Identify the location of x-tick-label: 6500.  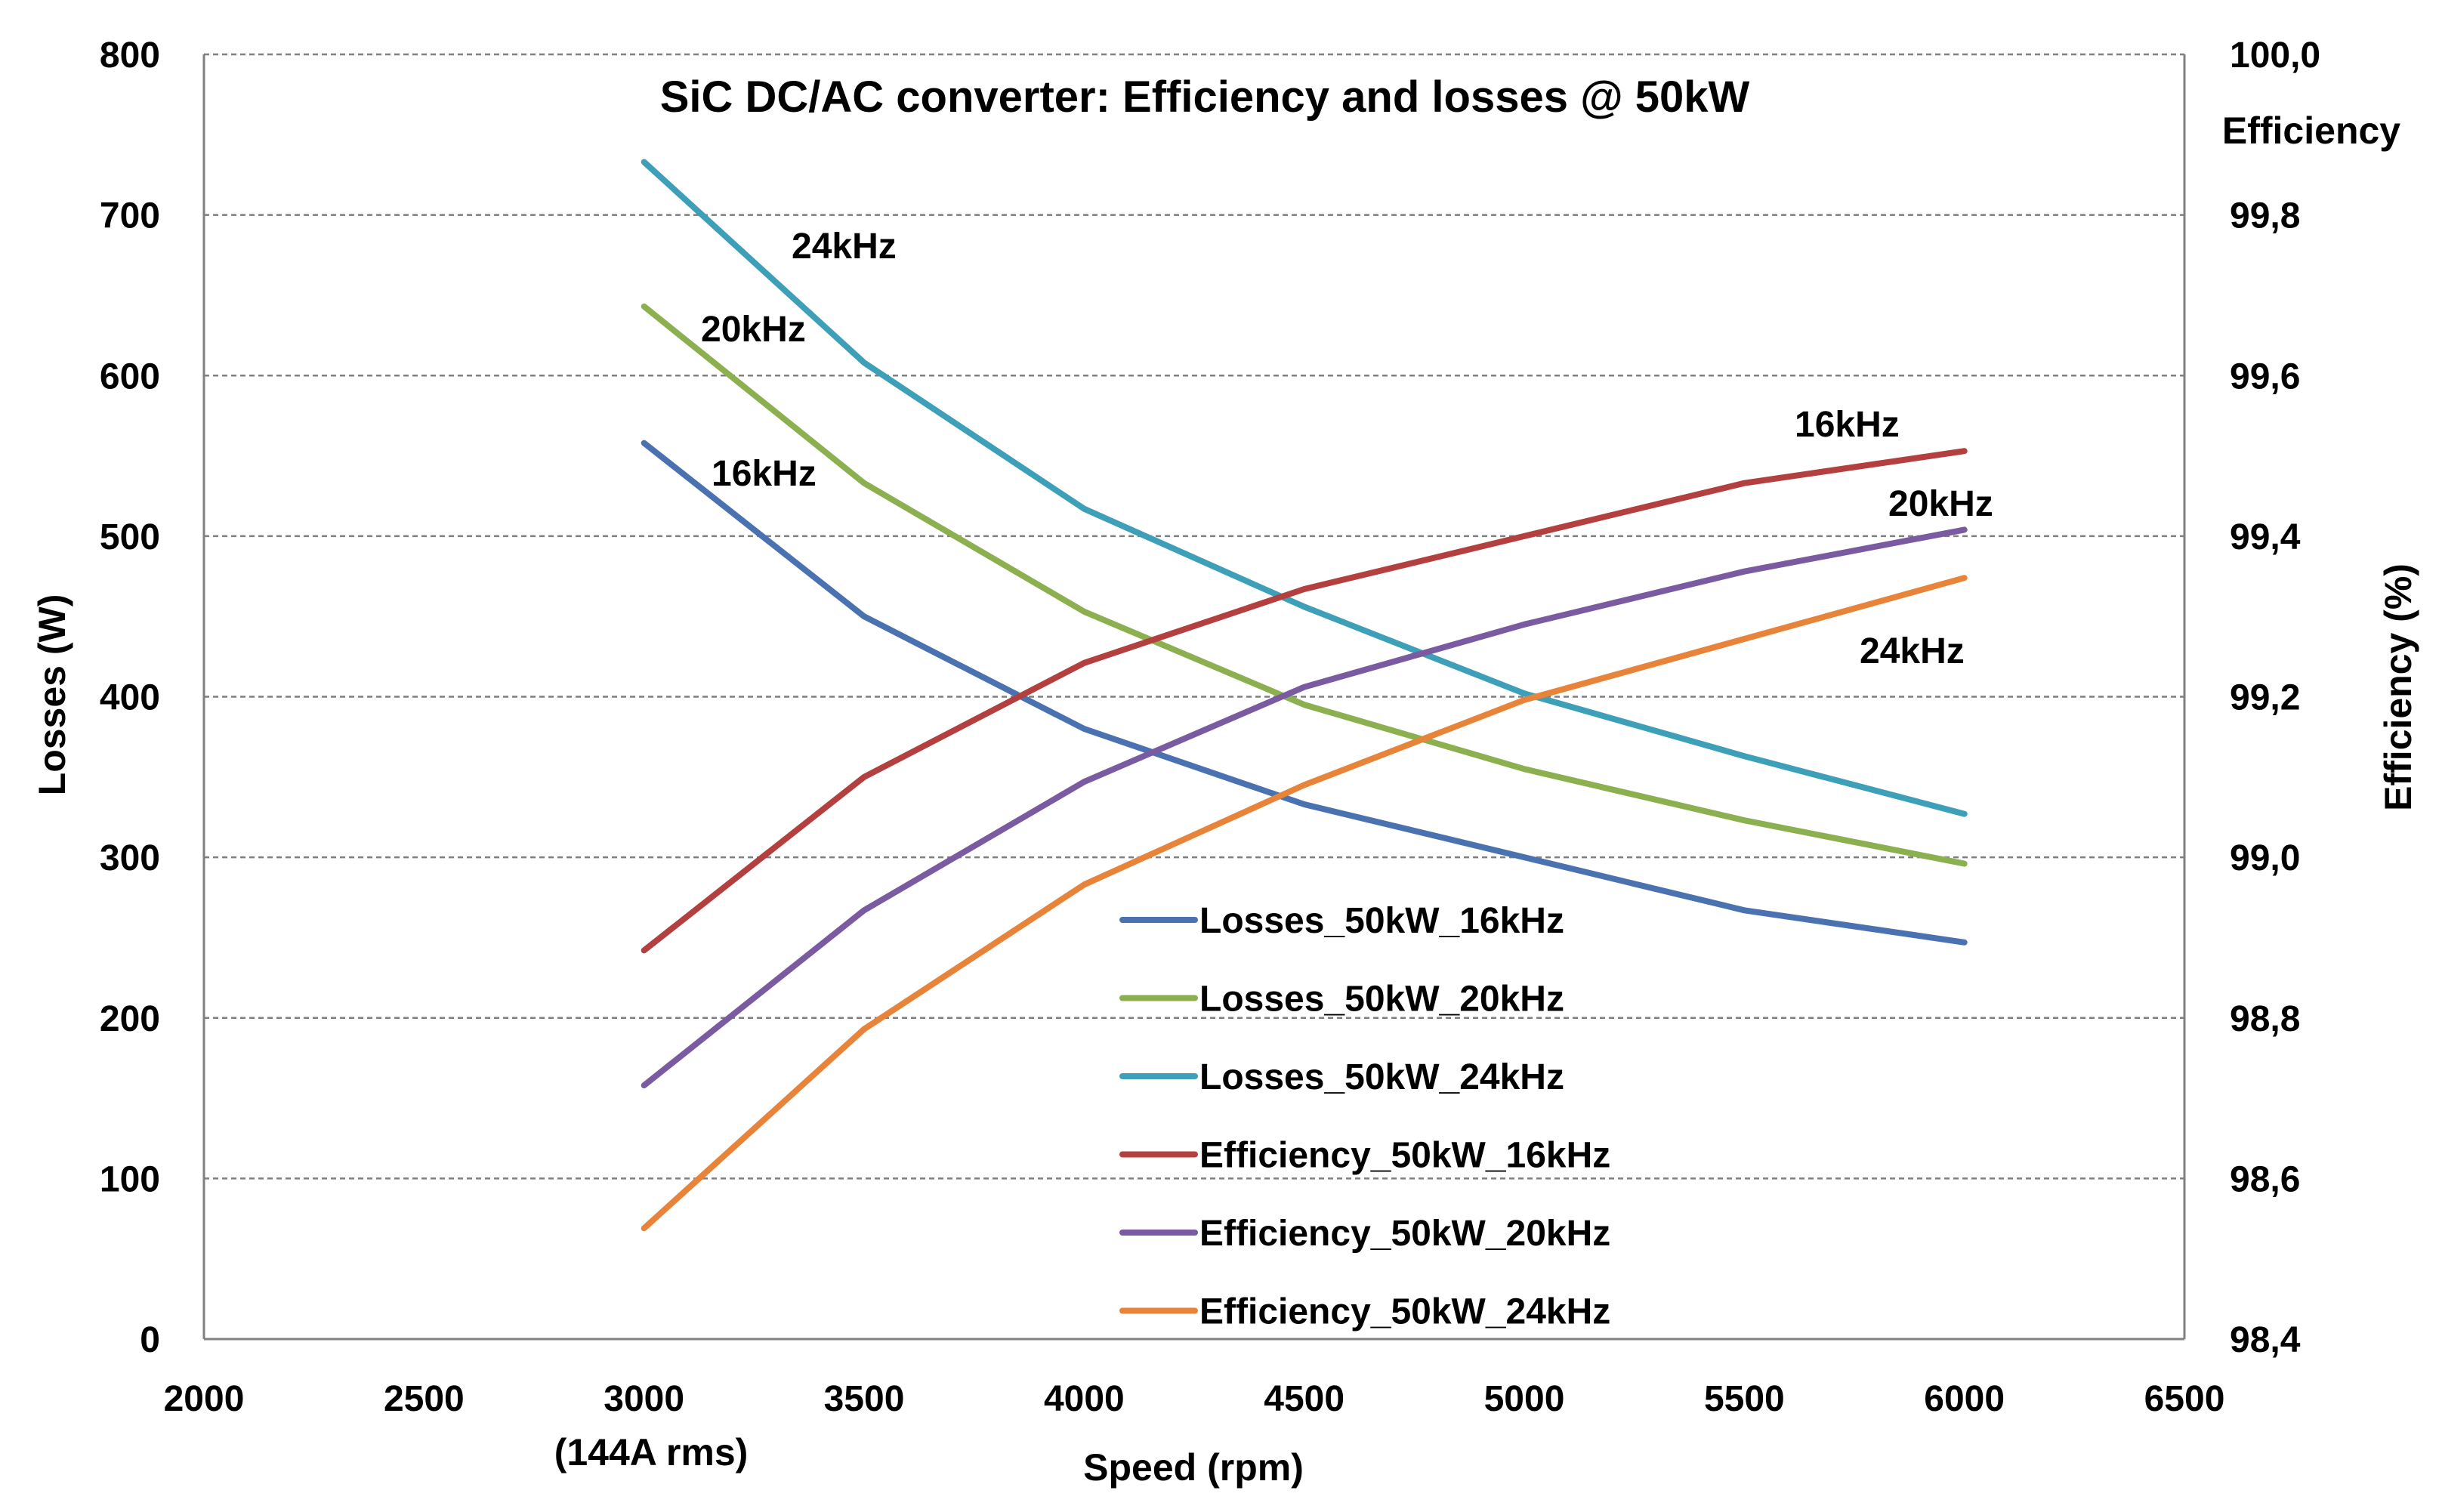
(2185, 1399).